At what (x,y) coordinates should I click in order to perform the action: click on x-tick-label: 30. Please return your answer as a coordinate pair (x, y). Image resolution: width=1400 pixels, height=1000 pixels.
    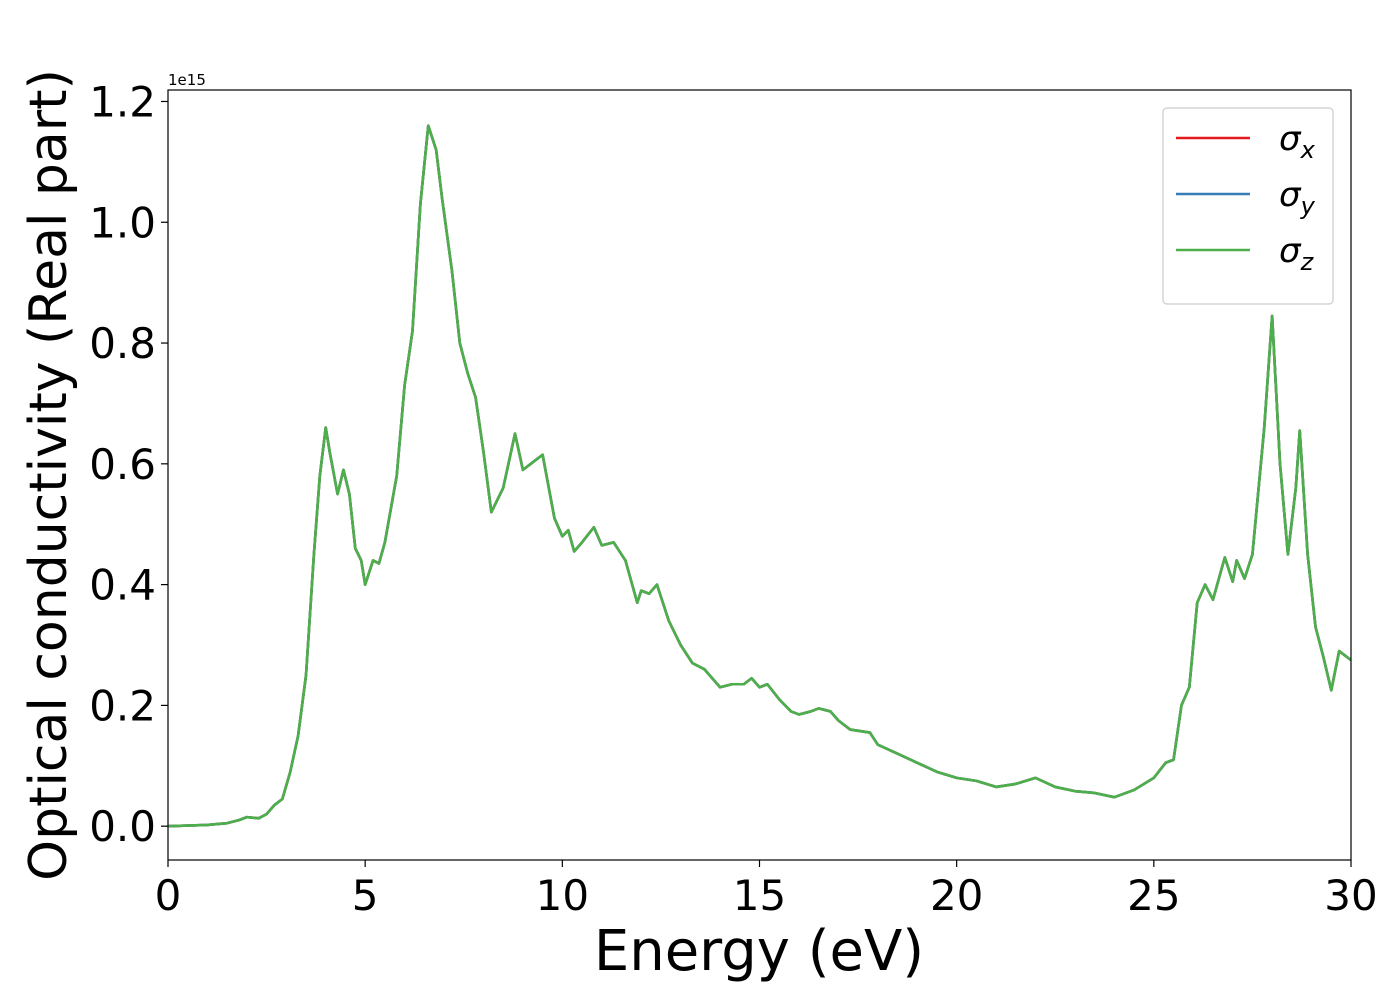
    Looking at the image, I should click on (1350, 895).